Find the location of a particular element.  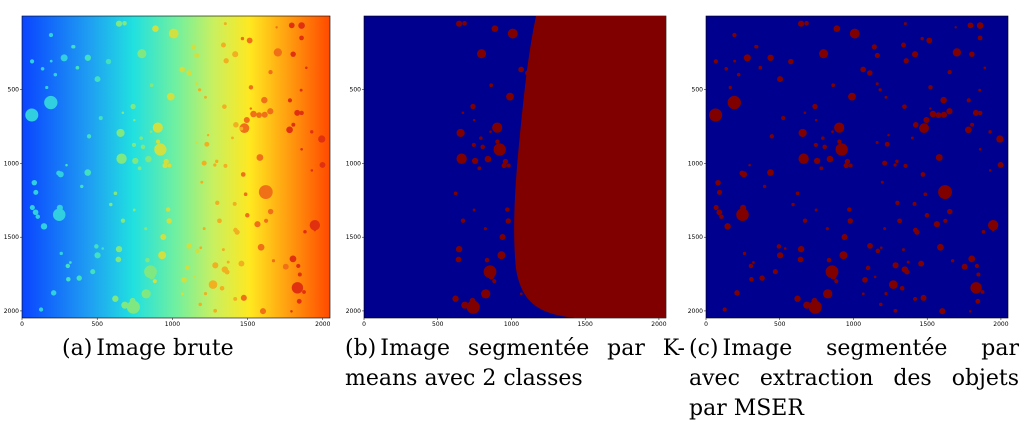

y-tick-label: 2000 is located at coordinates (353, 311).